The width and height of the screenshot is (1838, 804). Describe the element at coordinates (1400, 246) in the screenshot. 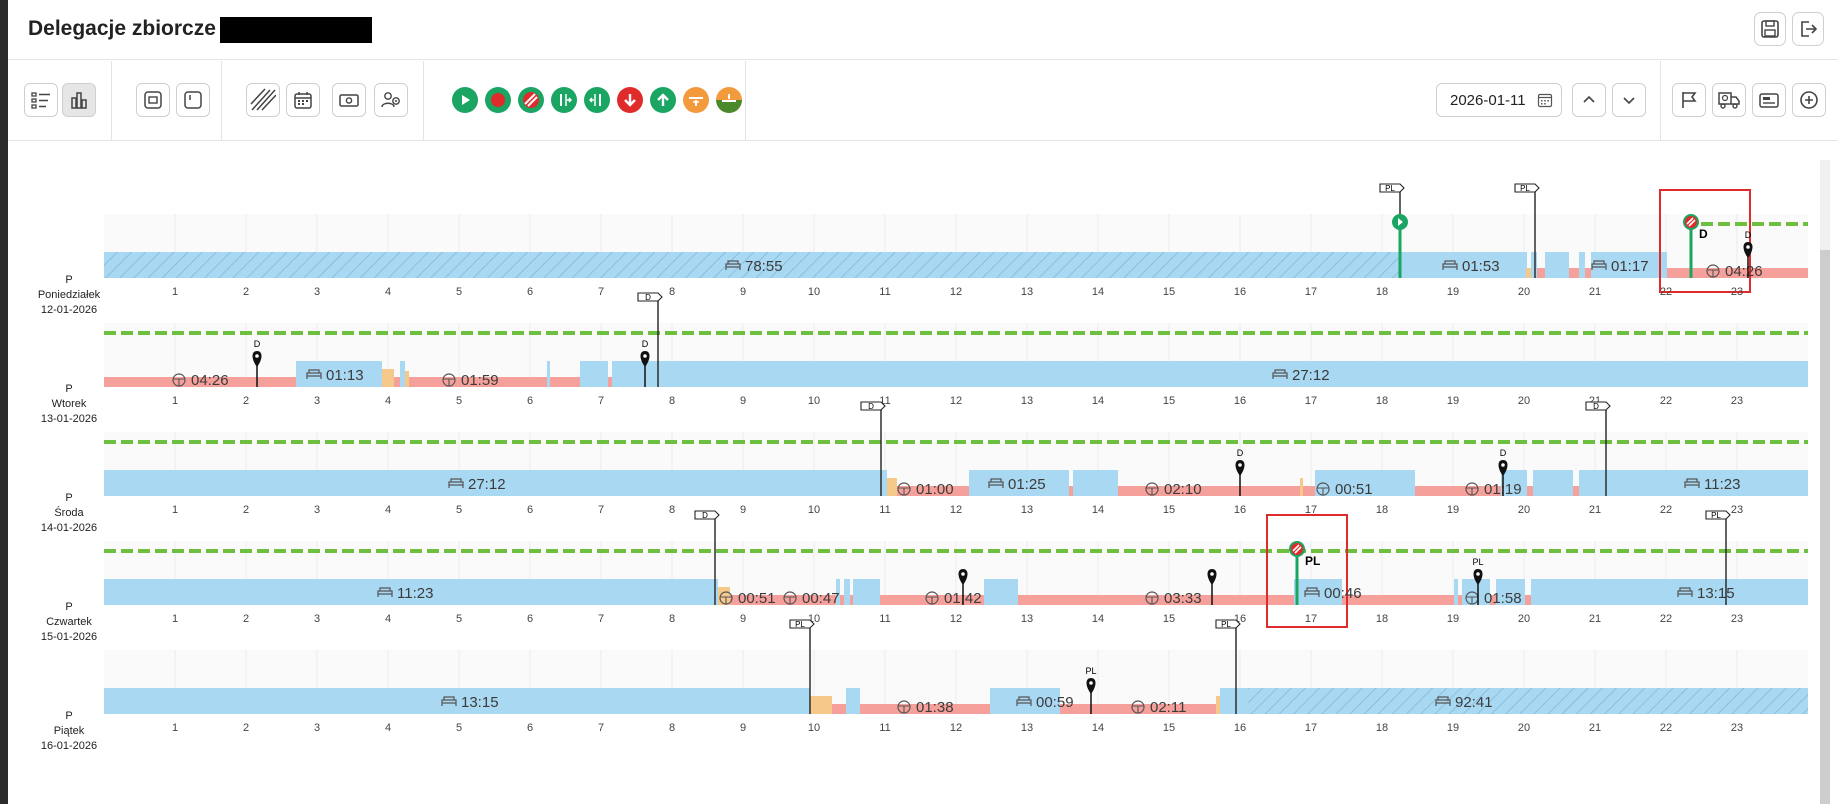

I see `start-marker` at that location.